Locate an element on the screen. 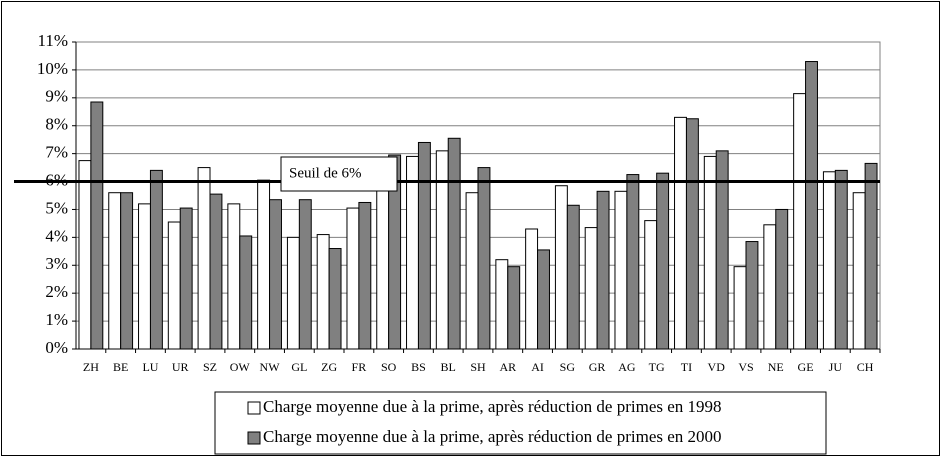 This screenshot has height=457, width=942. x-tick-label: JU is located at coordinates (836, 367).